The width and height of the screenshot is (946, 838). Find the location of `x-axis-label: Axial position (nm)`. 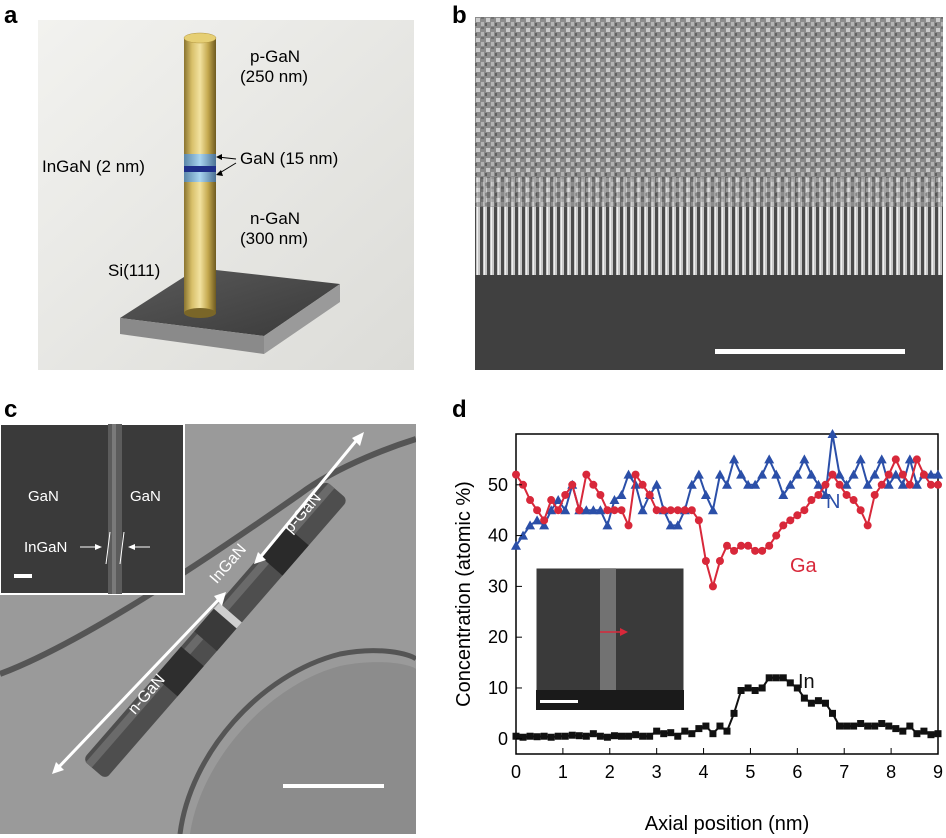

x-axis-label: Axial position (nm) is located at coordinates (727, 824).